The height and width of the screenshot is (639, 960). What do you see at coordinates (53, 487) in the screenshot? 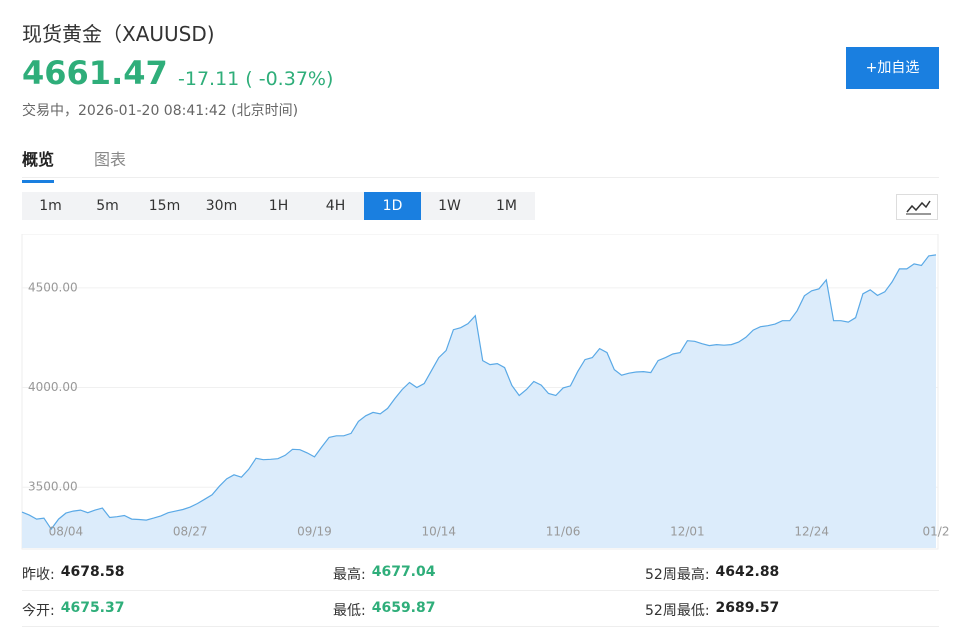
I see `y-tick-label: 3500.00` at bounding box center [53, 487].